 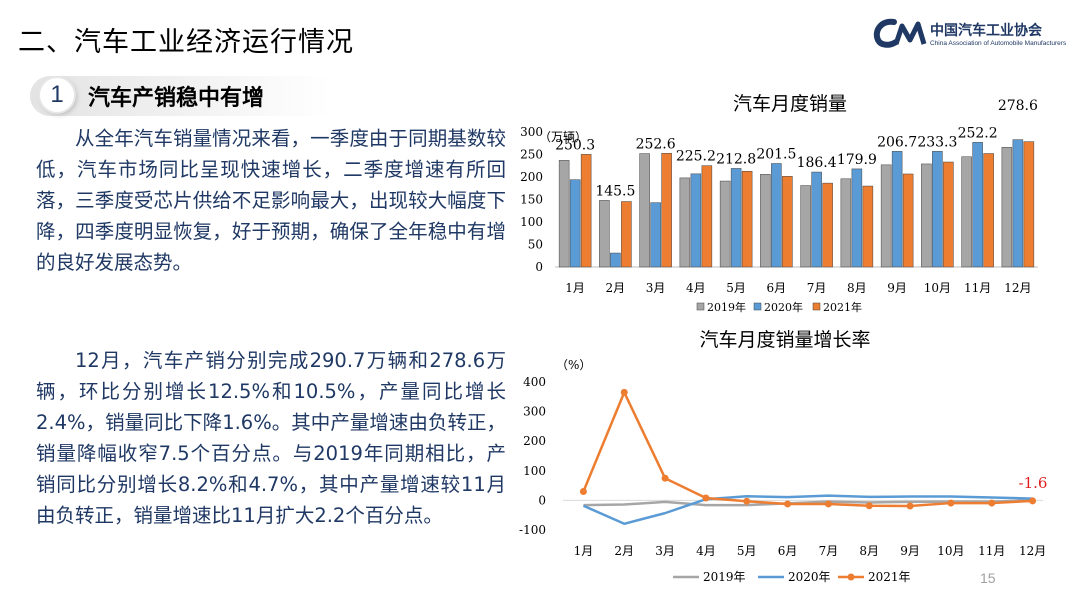 What do you see at coordinates (534, 412) in the screenshot?
I see `line-chart-y-tick: 300` at bounding box center [534, 412].